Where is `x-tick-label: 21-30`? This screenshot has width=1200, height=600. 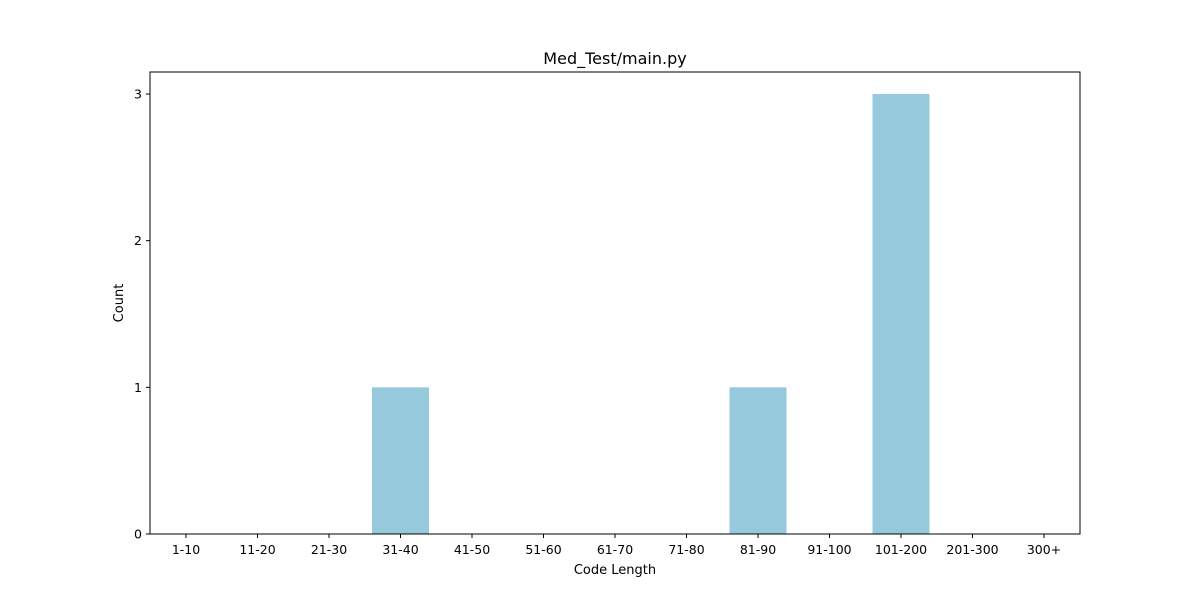
x-tick-label: 21-30 is located at coordinates (329, 549).